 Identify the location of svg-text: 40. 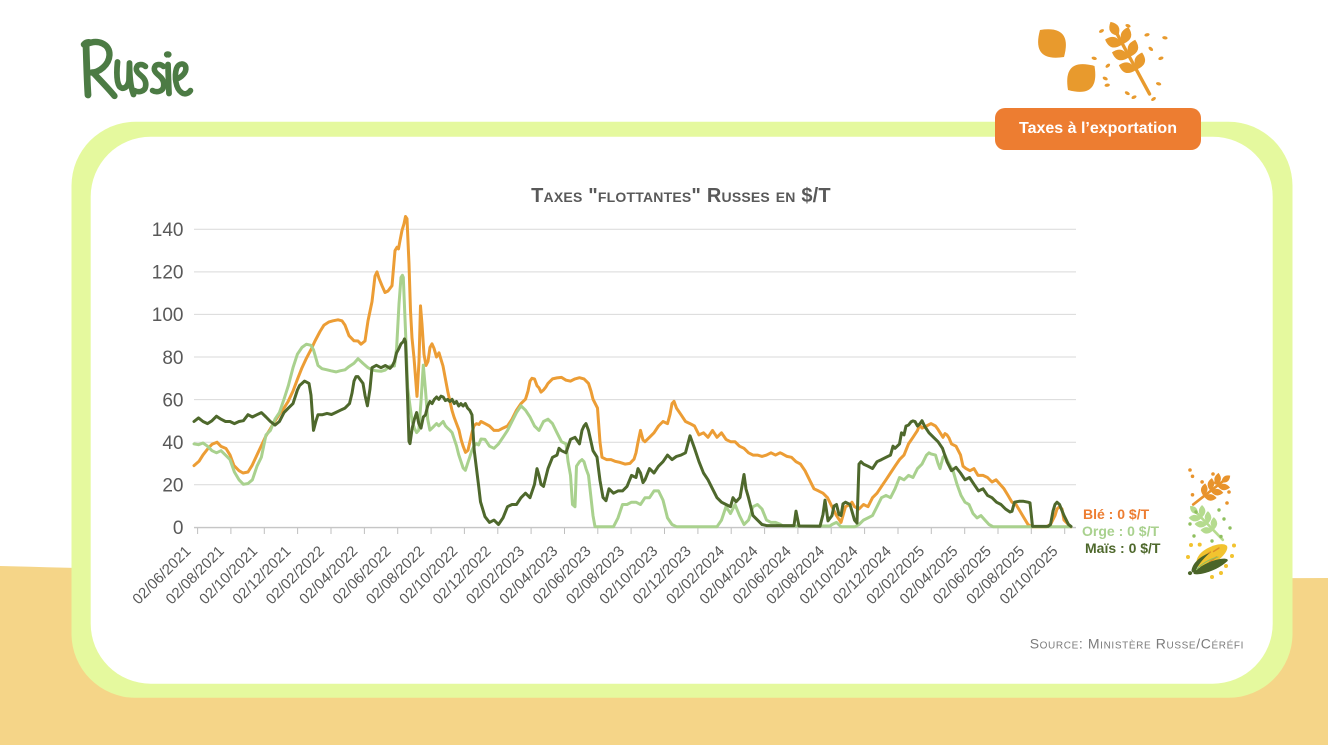
(172, 443).